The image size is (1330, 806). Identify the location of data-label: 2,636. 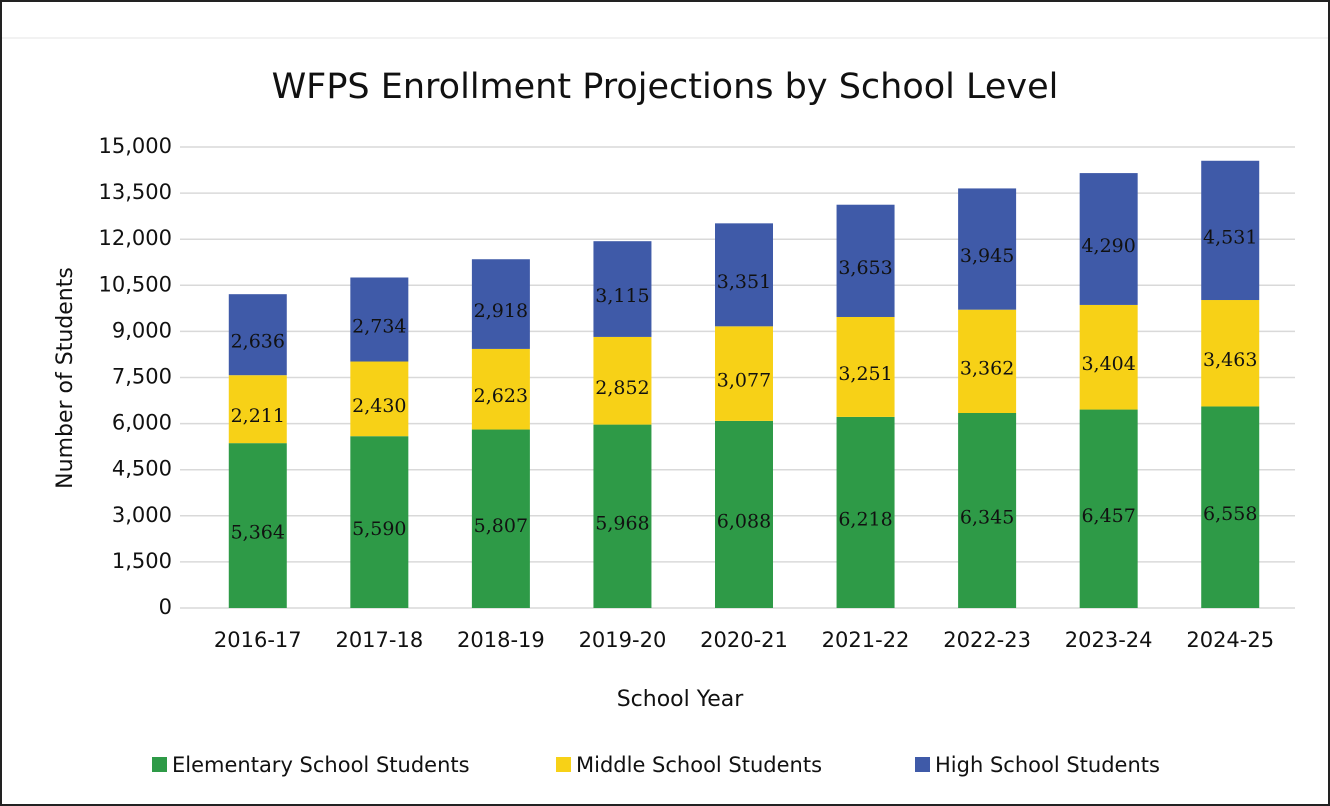
(258, 342).